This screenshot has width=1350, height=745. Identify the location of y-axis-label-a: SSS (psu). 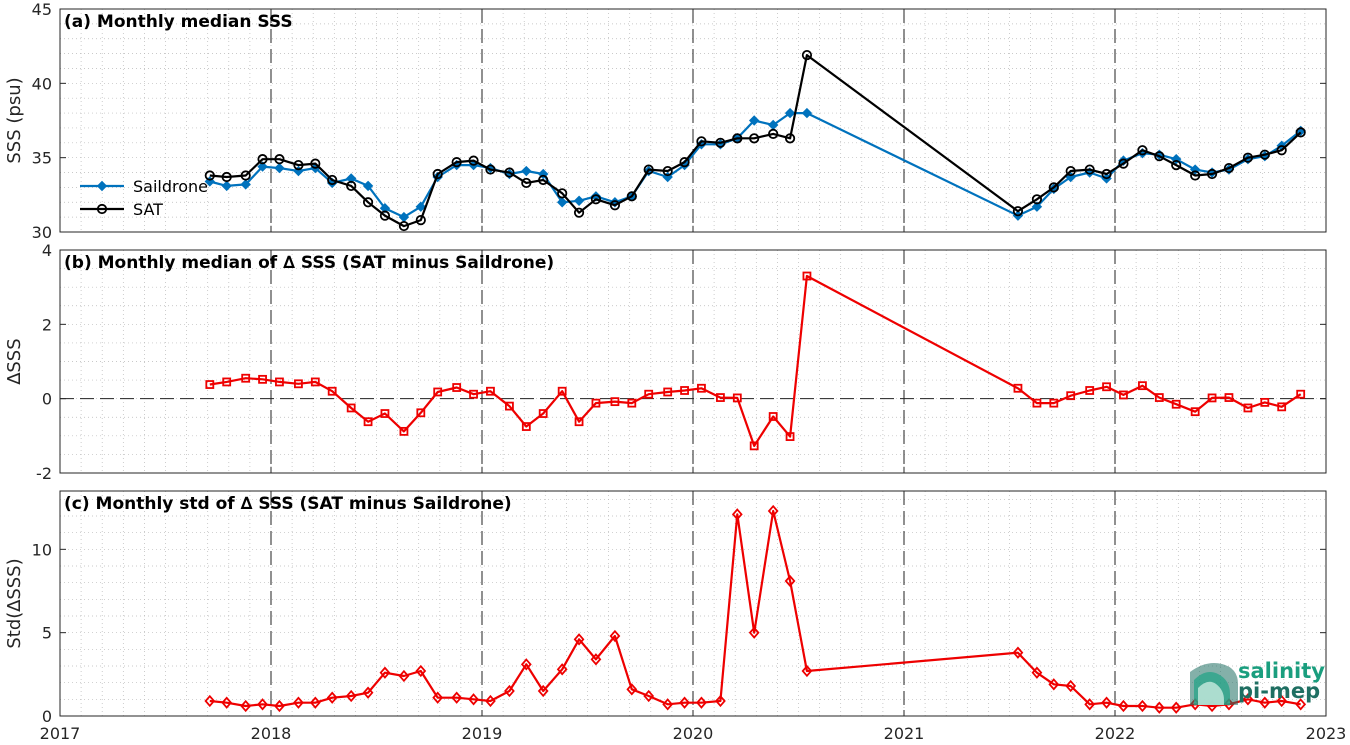
(14, 120).